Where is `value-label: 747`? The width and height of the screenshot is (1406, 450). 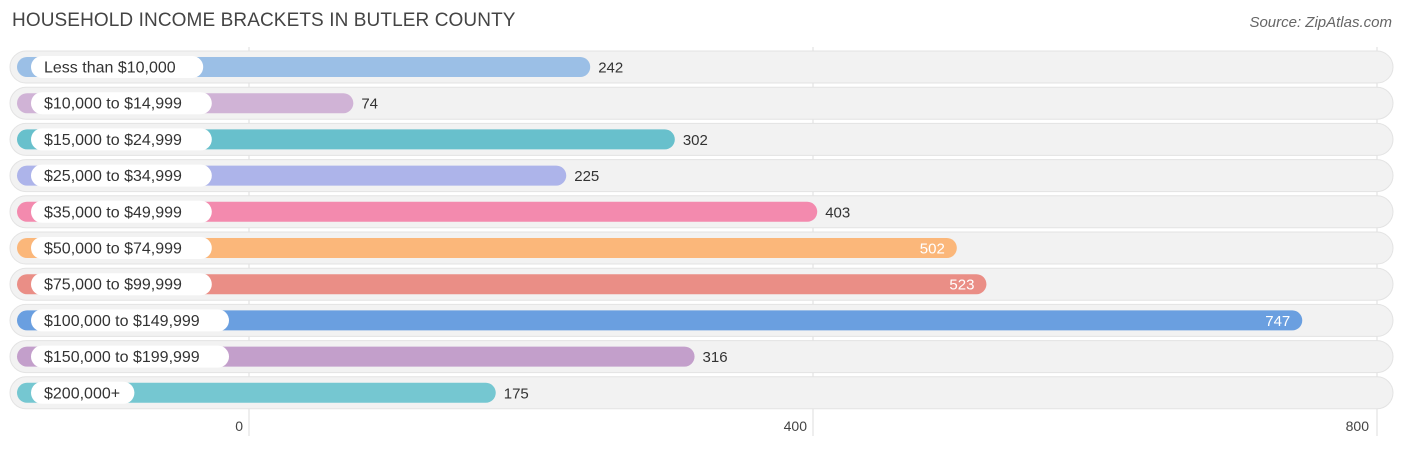 value-label: 747 is located at coordinates (1277, 321).